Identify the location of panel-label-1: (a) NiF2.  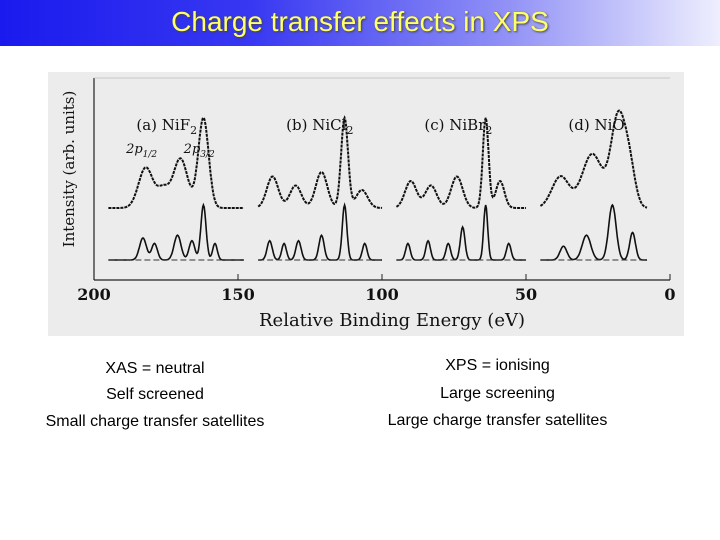
(166, 126).